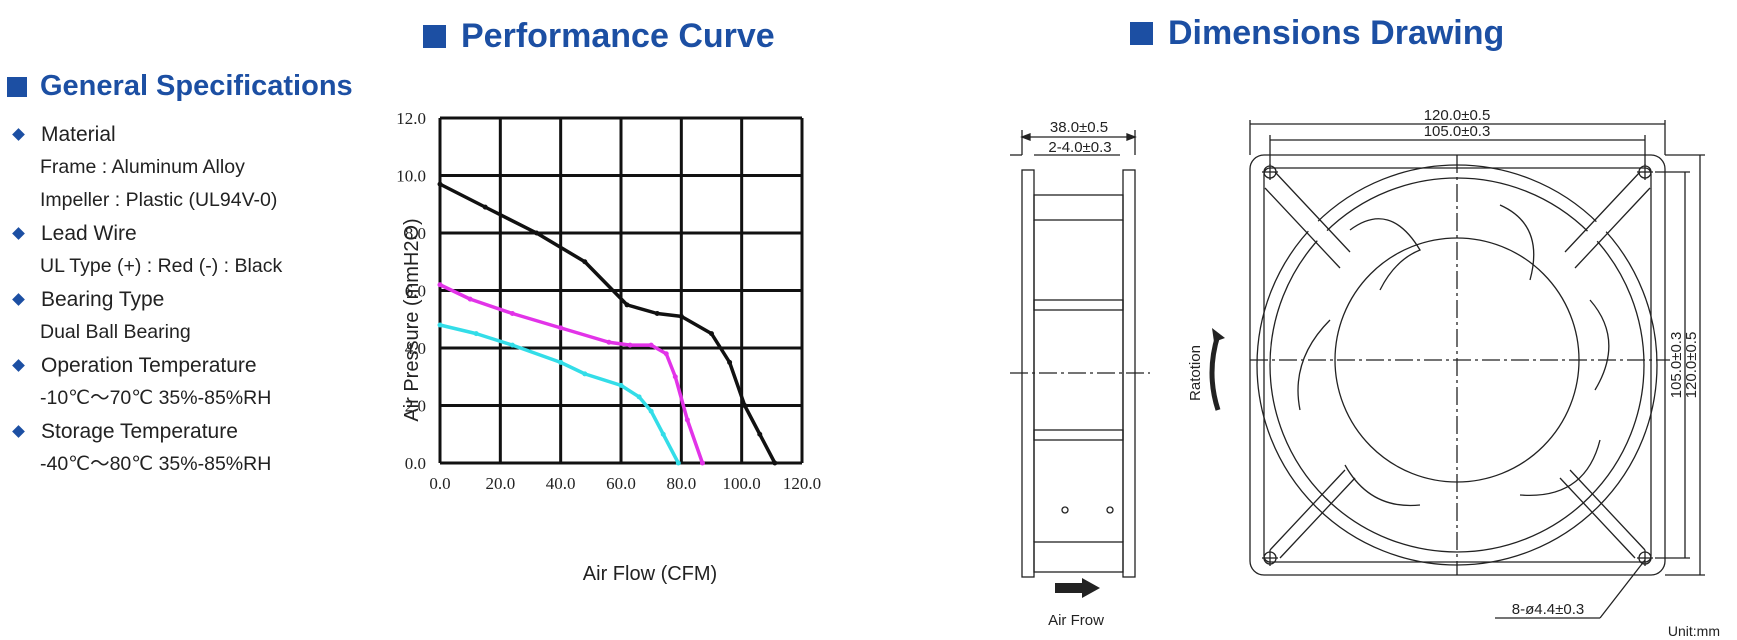 This screenshot has height=640, width=1737. Describe the element at coordinates (411, 176) in the screenshot. I see `y-tick-label: 10.0` at that location.